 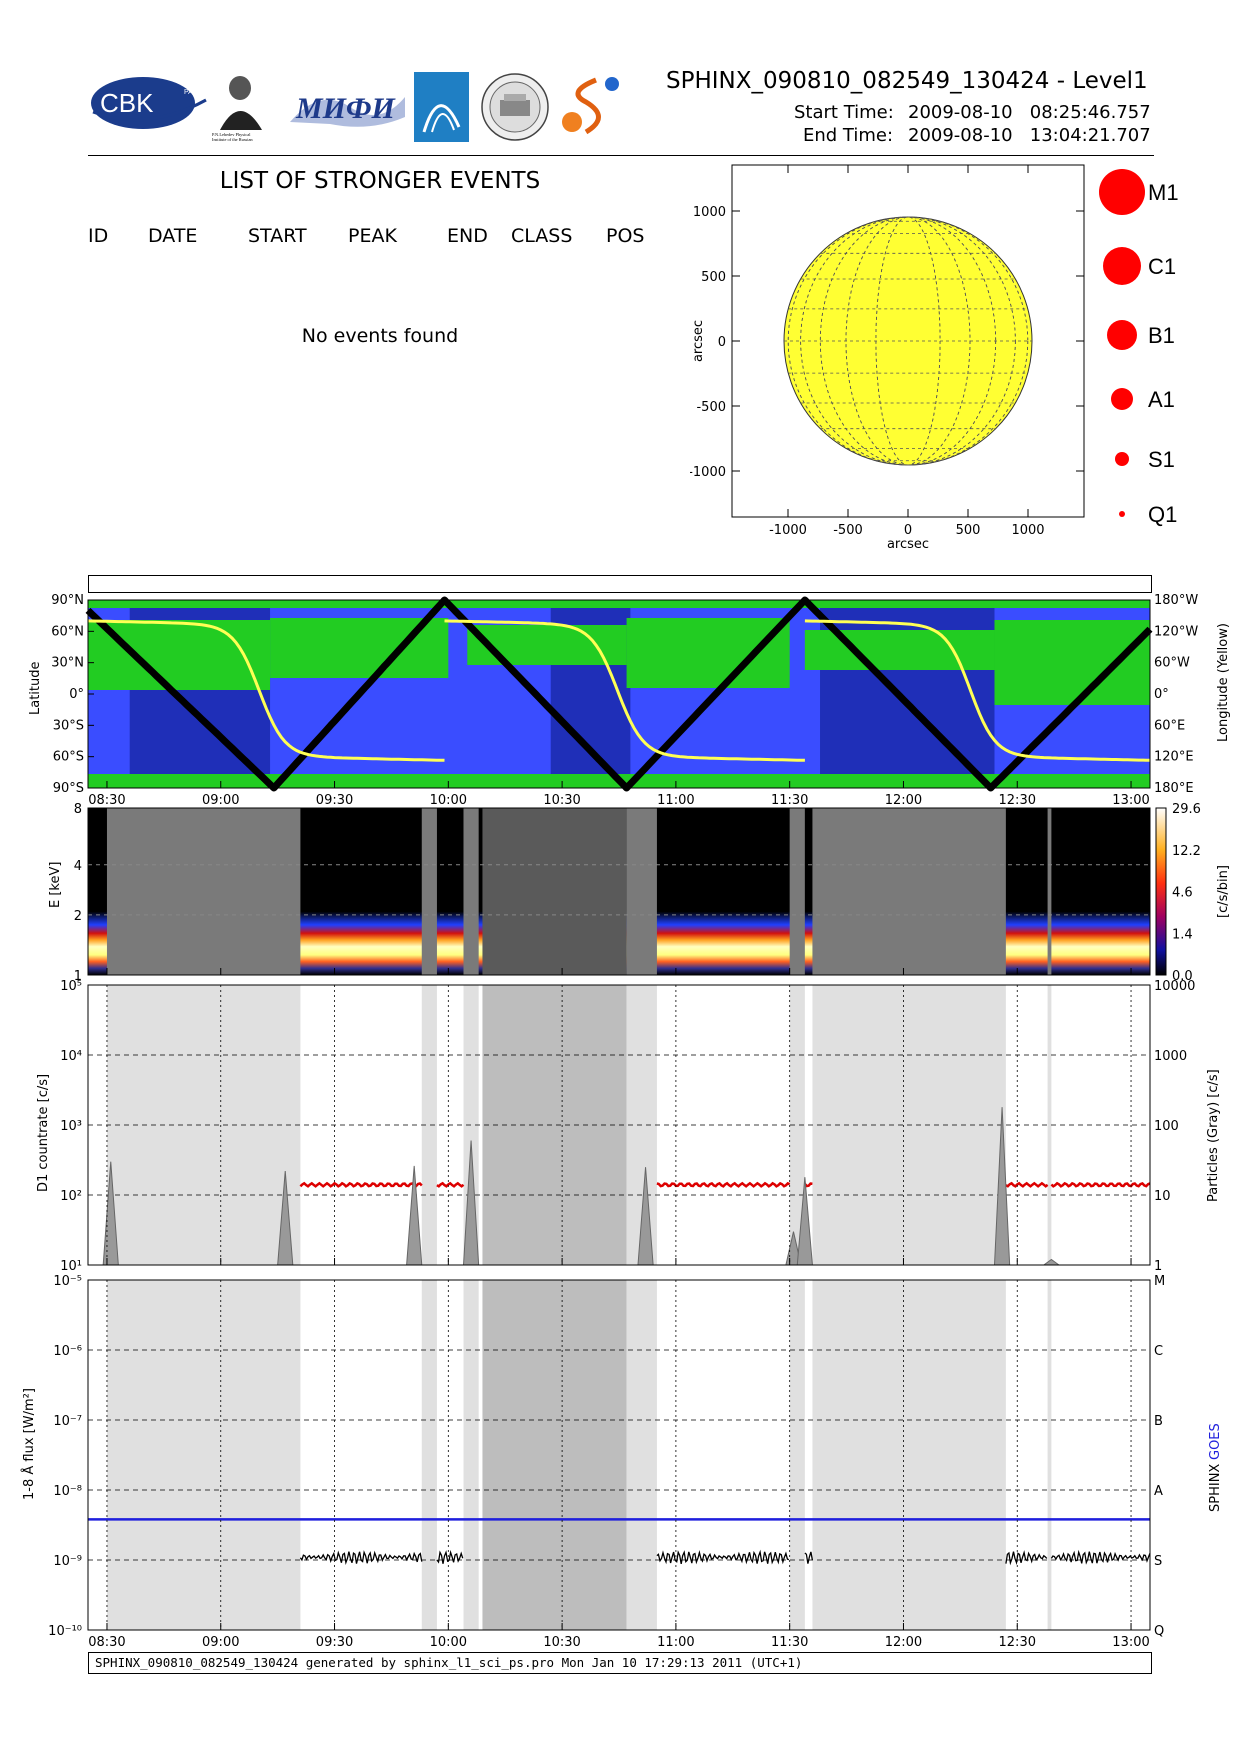 What do you see at coordinates (1122, 335) in the screenshot?
I see `class-dot-b1` at bounding box center [1122, 335].